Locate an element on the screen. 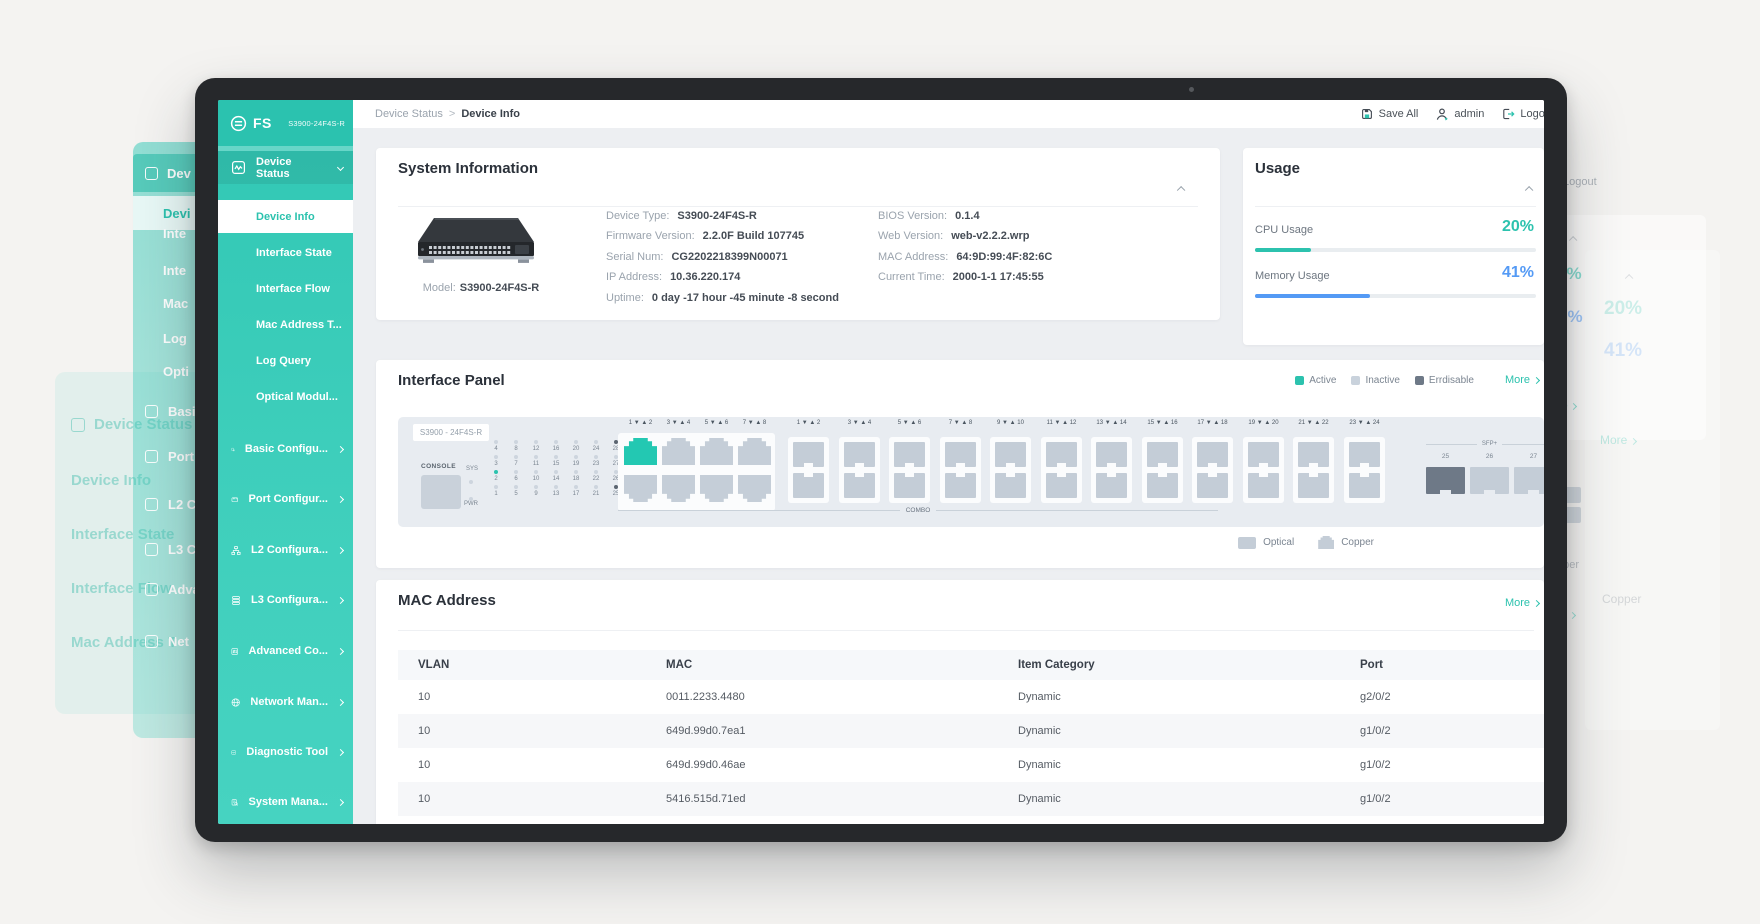  basic-config-icon is located at coordinates (233, 449).